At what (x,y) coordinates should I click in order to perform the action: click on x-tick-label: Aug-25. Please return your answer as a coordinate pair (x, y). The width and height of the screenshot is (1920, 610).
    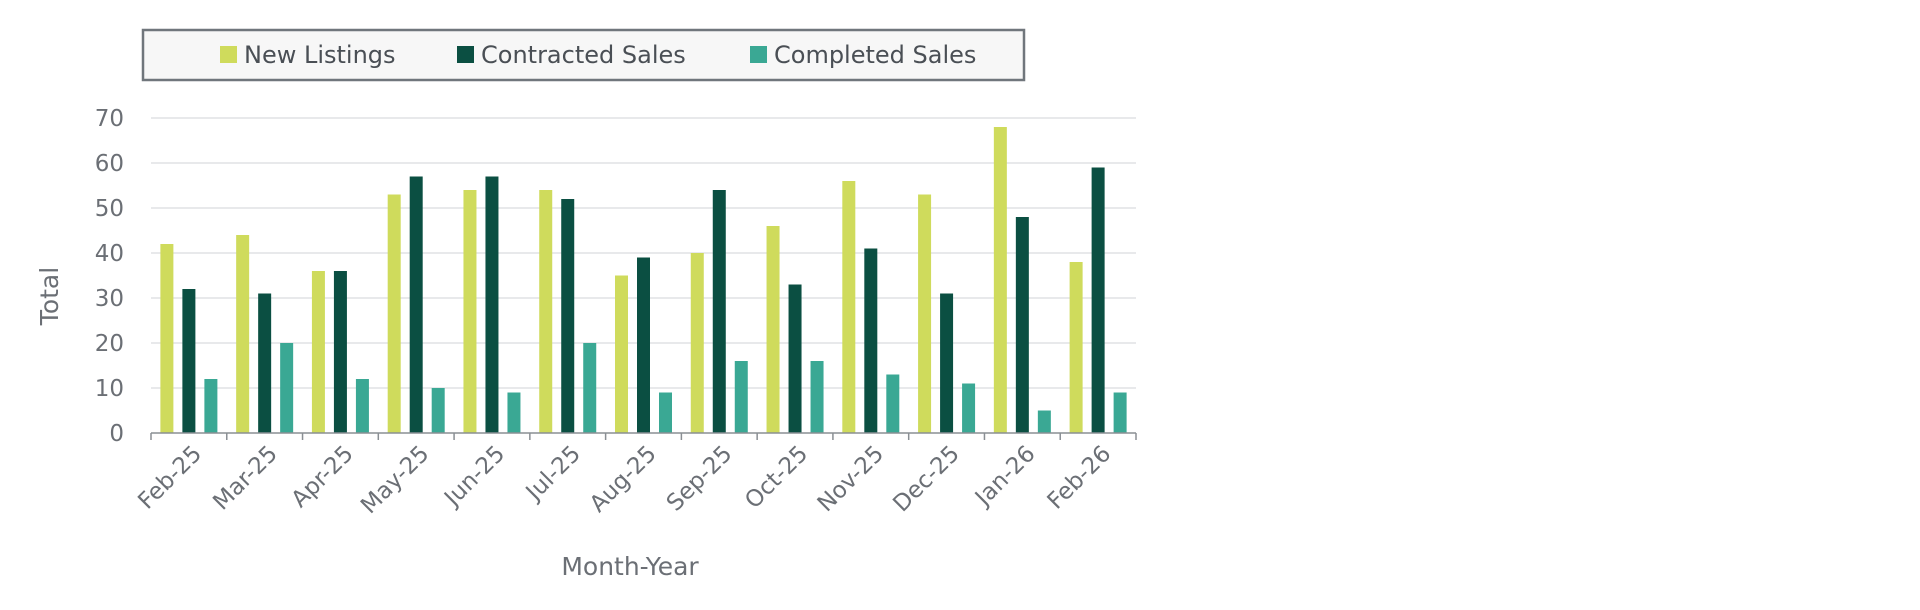
    Looking at the image, I should click on (623, 479).